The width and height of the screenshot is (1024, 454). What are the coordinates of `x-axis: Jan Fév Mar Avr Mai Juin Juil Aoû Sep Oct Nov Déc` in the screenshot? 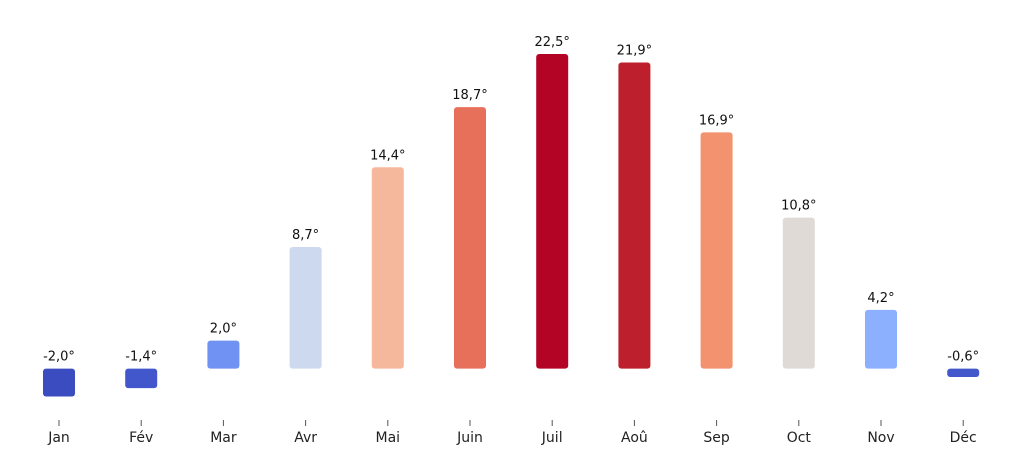 It's located at (512, 433).